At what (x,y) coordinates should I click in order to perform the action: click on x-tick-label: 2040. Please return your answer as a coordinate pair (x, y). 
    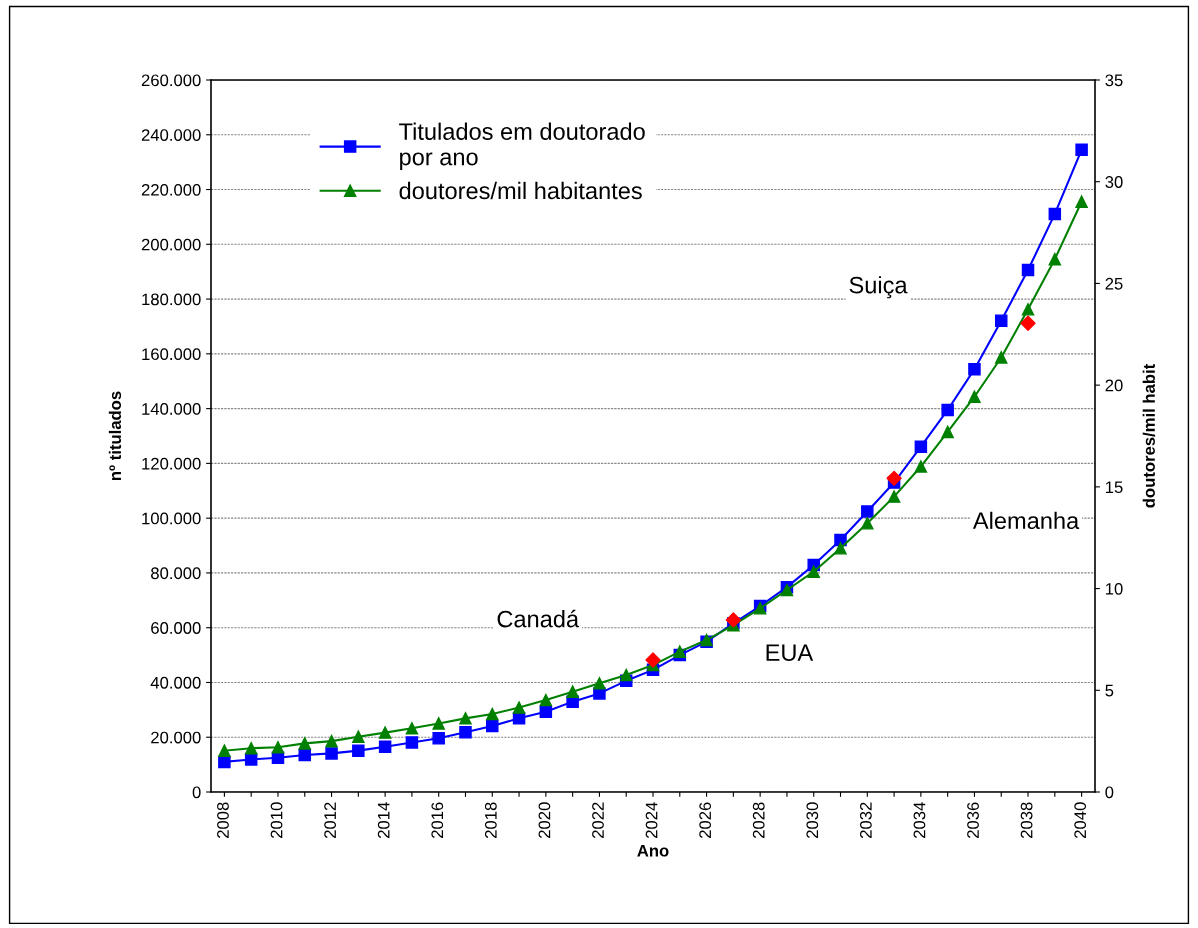
    Looking at the image, I should click on (1080, 820).